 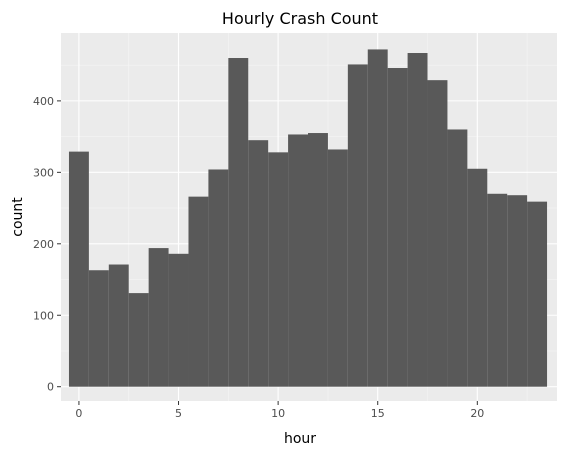 What do you see at coordinates (300, 18) in the screenshot?
I see `chart-title: Hourly Crash Count` at bounding box center [300, 18].